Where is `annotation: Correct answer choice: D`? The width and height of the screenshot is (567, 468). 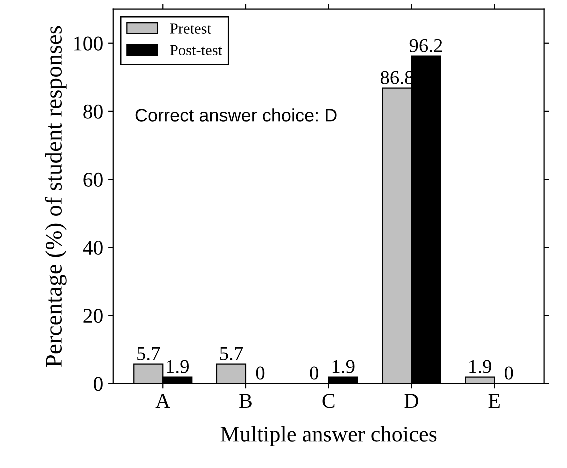
annotation: Correct answer choice: D is located at coordinates (236, 115).